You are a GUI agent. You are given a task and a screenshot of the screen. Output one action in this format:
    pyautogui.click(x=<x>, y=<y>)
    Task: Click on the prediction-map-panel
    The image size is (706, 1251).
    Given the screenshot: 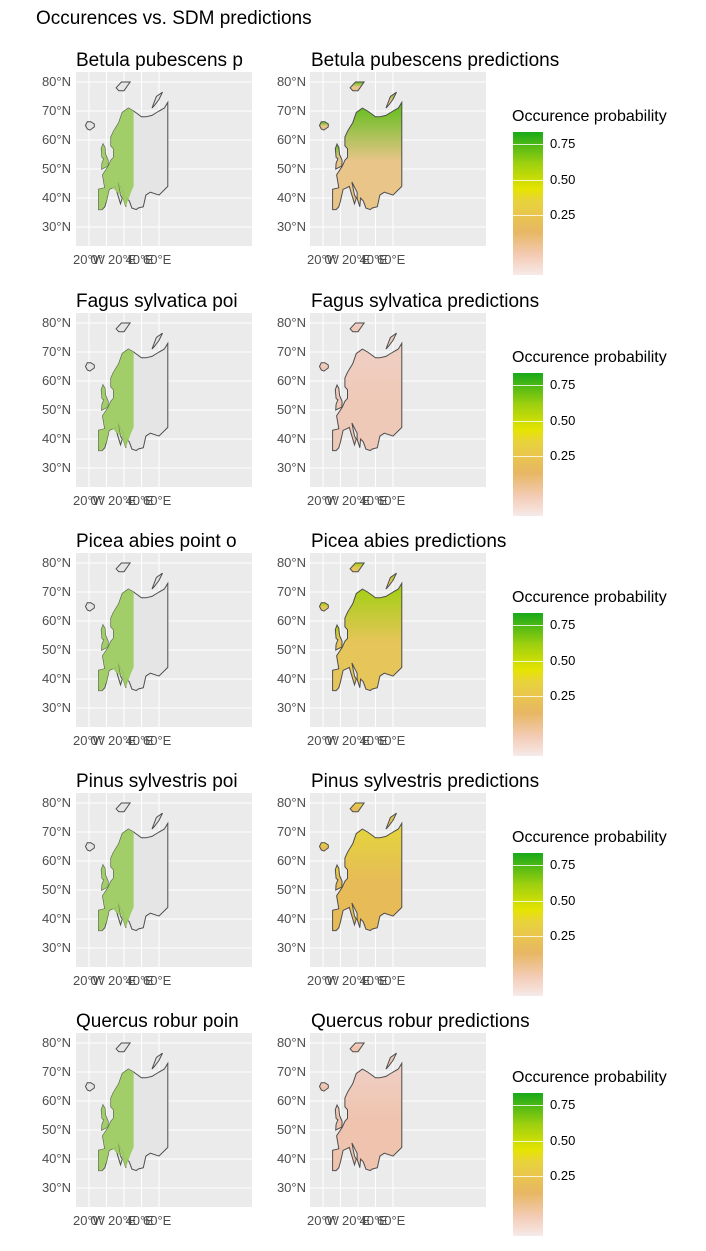 What is the action you would take?
    pyautogui.click(x=398, y=1120)
    